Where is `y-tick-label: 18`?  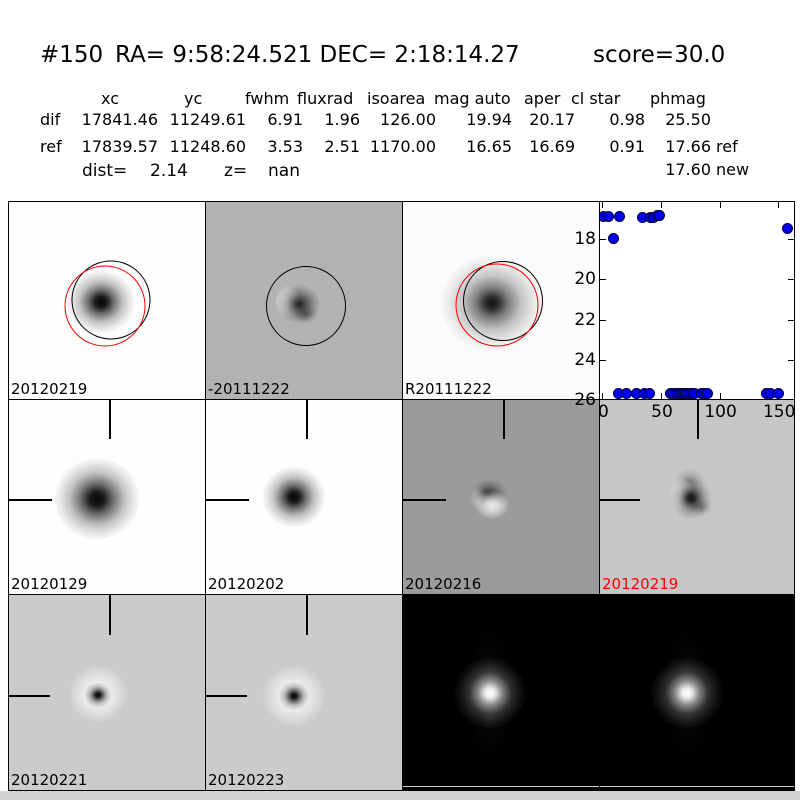 y-tick-label: 18 is located at coordinates (585, 239).